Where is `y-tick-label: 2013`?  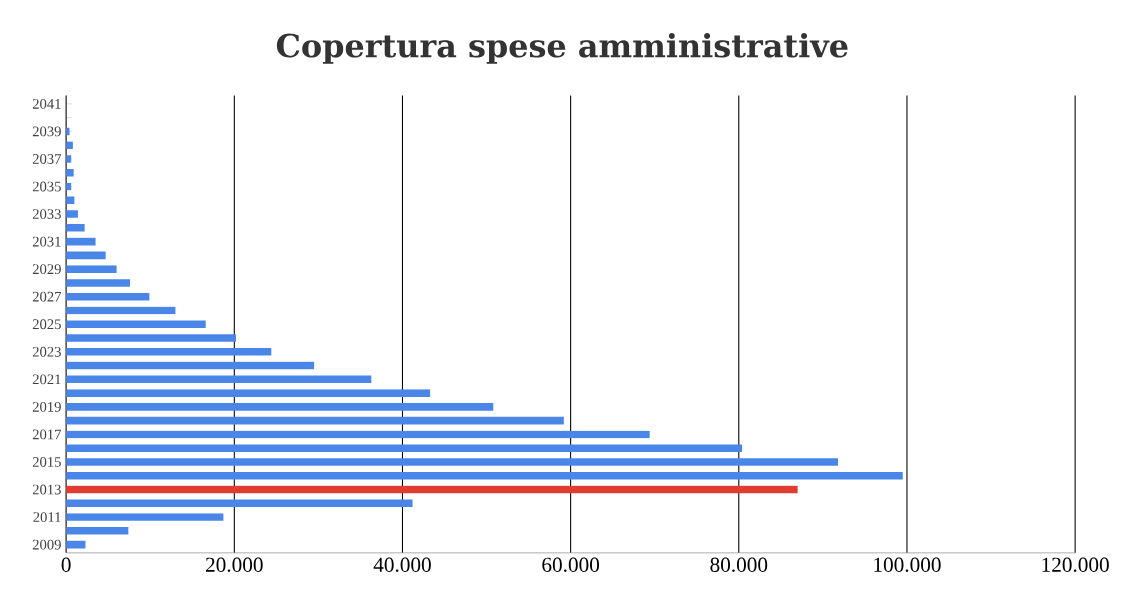 y-tick-label: 2013 is located at coordinates (46, 489).